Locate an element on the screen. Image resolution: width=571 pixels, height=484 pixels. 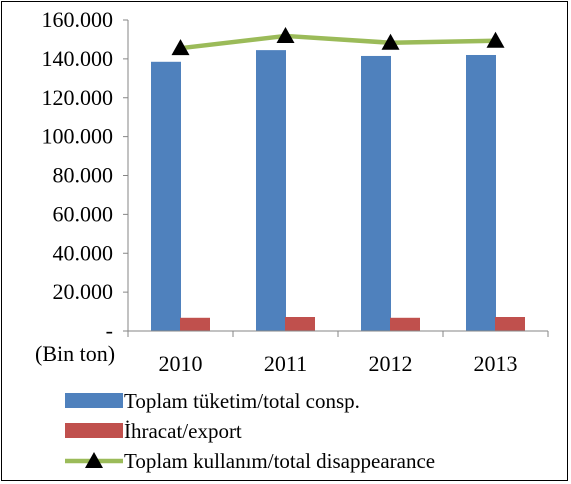
line-total-disappearance is located at coordinates (338, 42).